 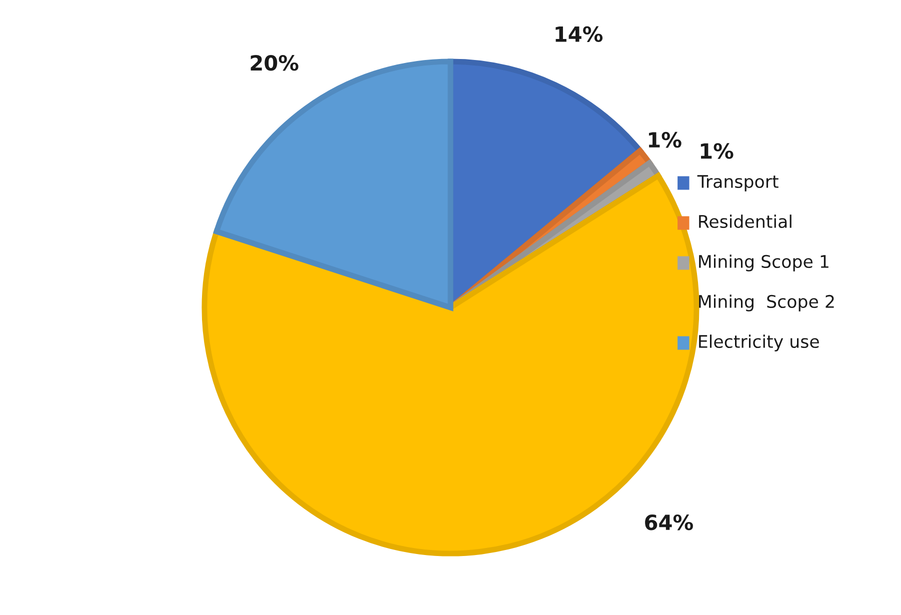 I want to click on data-label: 64%, so click(x=669, y=522).